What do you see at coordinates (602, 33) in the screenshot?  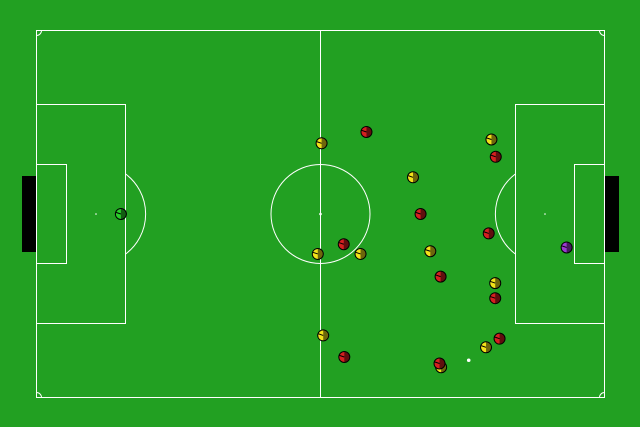 I see `corner-arc-top-right` at bounding box center [602, 33].